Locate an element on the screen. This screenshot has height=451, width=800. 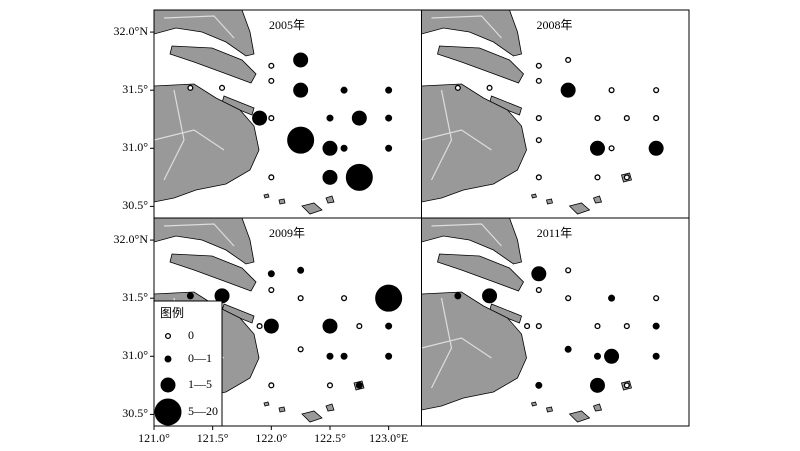
legend-label: 1—5 is located at coordinates (200, 384).